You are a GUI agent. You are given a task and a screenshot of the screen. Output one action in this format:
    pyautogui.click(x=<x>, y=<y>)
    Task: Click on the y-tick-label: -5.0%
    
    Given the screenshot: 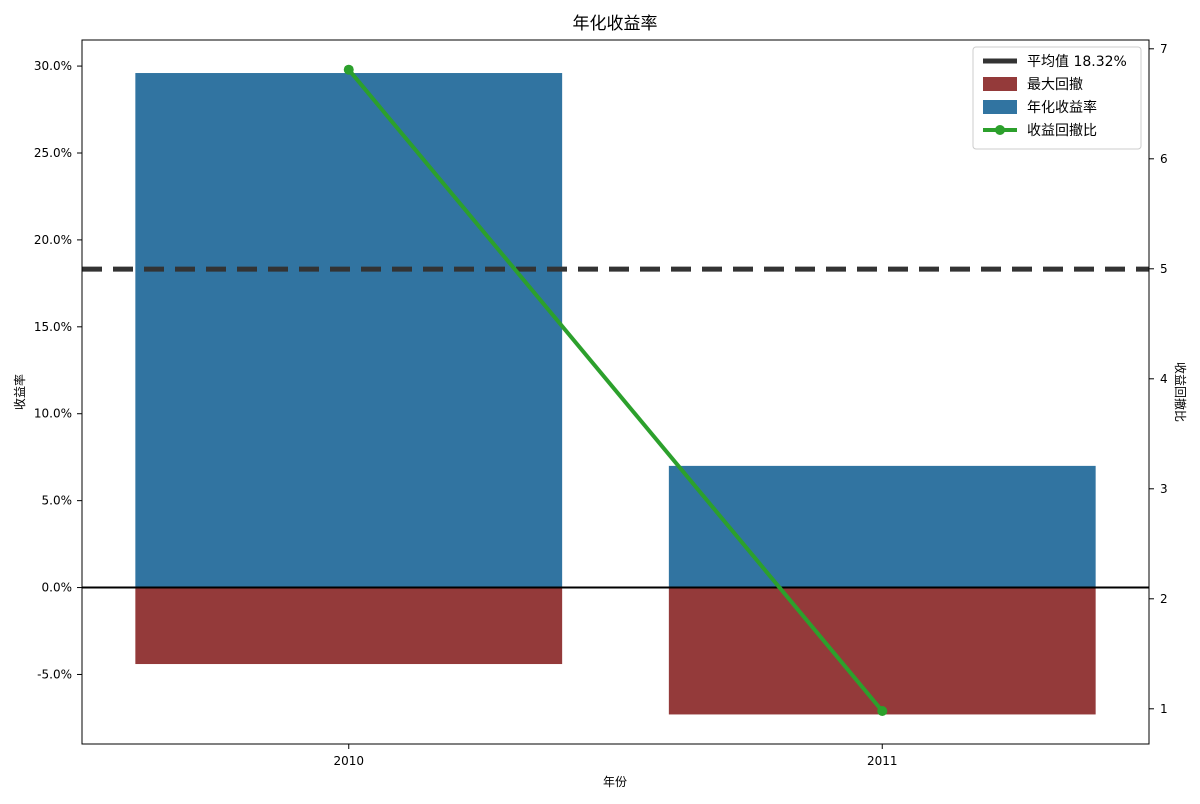 What is the action you would take?
    pyautogui.click(x=54, y=674)
    